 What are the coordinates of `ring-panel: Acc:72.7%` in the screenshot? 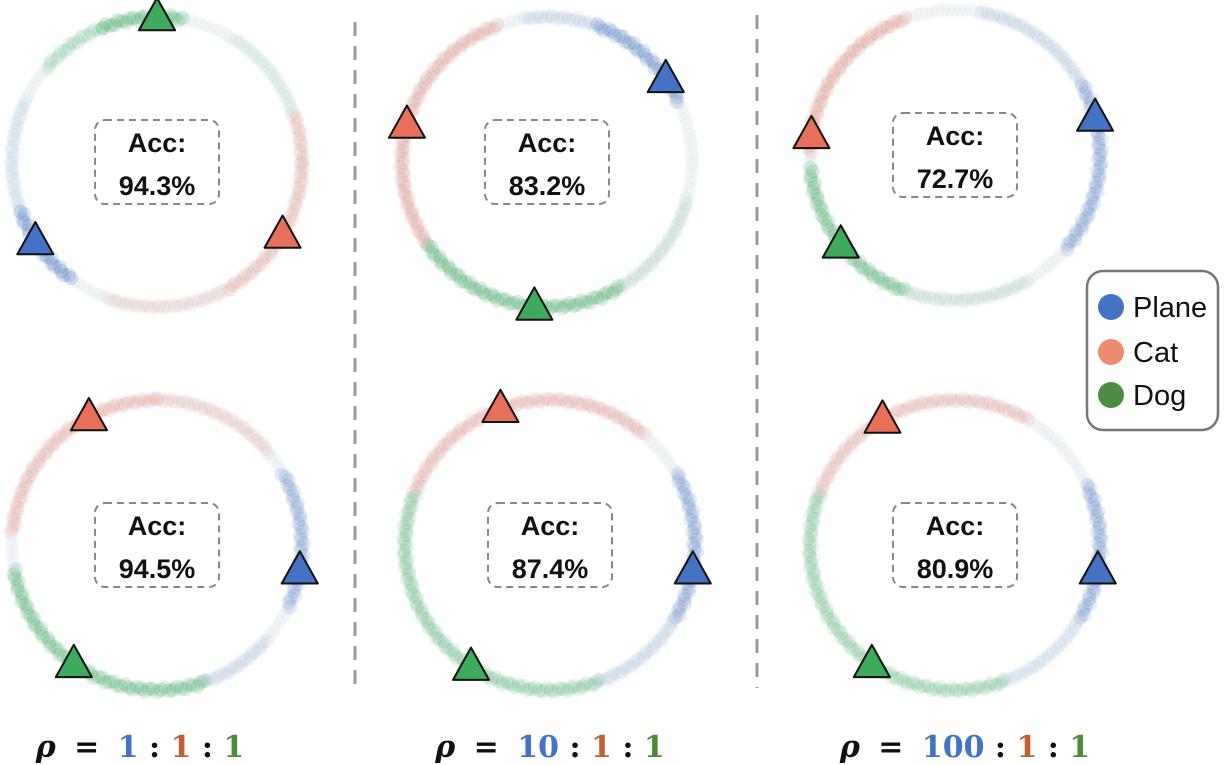 It's located at (953, 156).